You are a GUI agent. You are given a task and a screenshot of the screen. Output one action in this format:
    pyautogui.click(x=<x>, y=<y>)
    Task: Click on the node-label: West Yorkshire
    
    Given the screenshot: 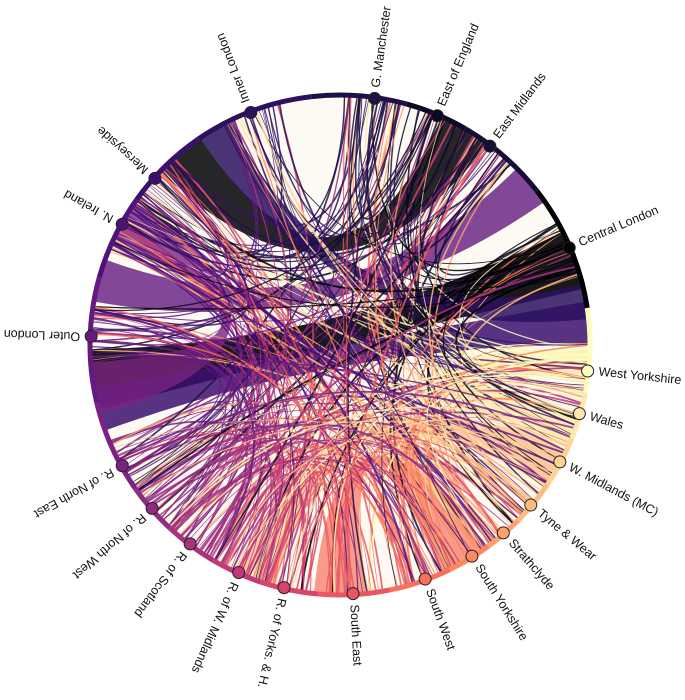 What is the action you would take?
    pyautogui.click(x=640, y=376)
    